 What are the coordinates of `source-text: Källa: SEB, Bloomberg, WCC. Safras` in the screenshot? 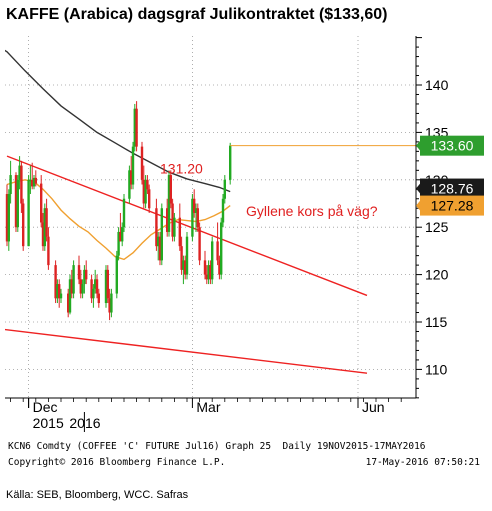 It's located at (97, 495).